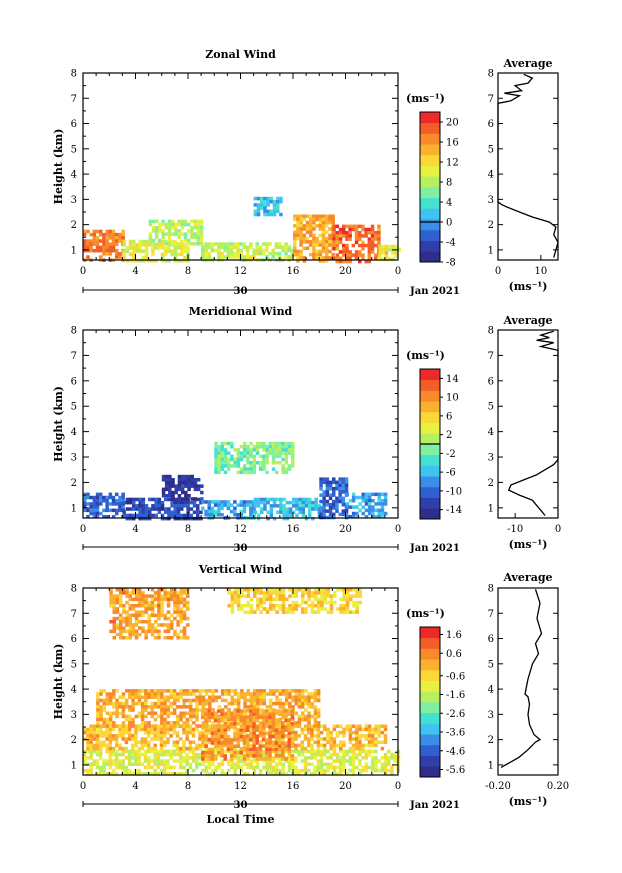  I want to click on panel2-cell-r5, so click(297, 499).